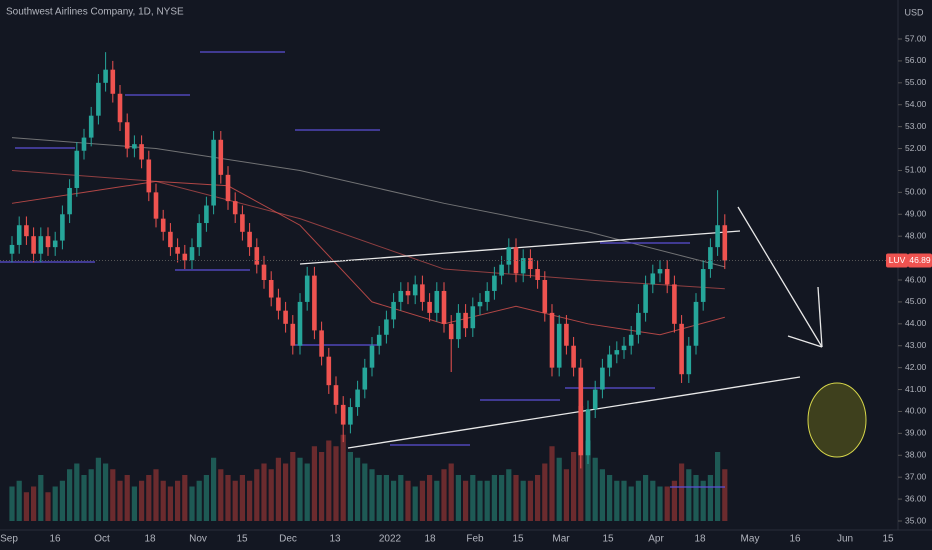  What do you see at coordinates (390, 539) in the screenshot?
I see `x-tick-label: 2022` at bounding box center [390, 539].